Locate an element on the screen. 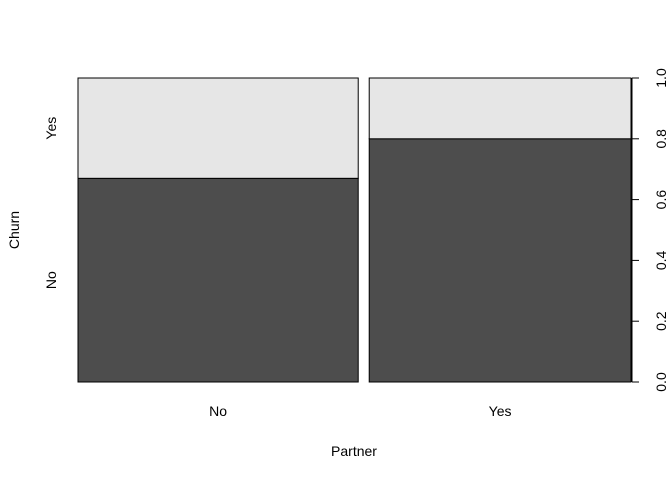  x-tick-label-no: No is located at coordinates (218, 411).